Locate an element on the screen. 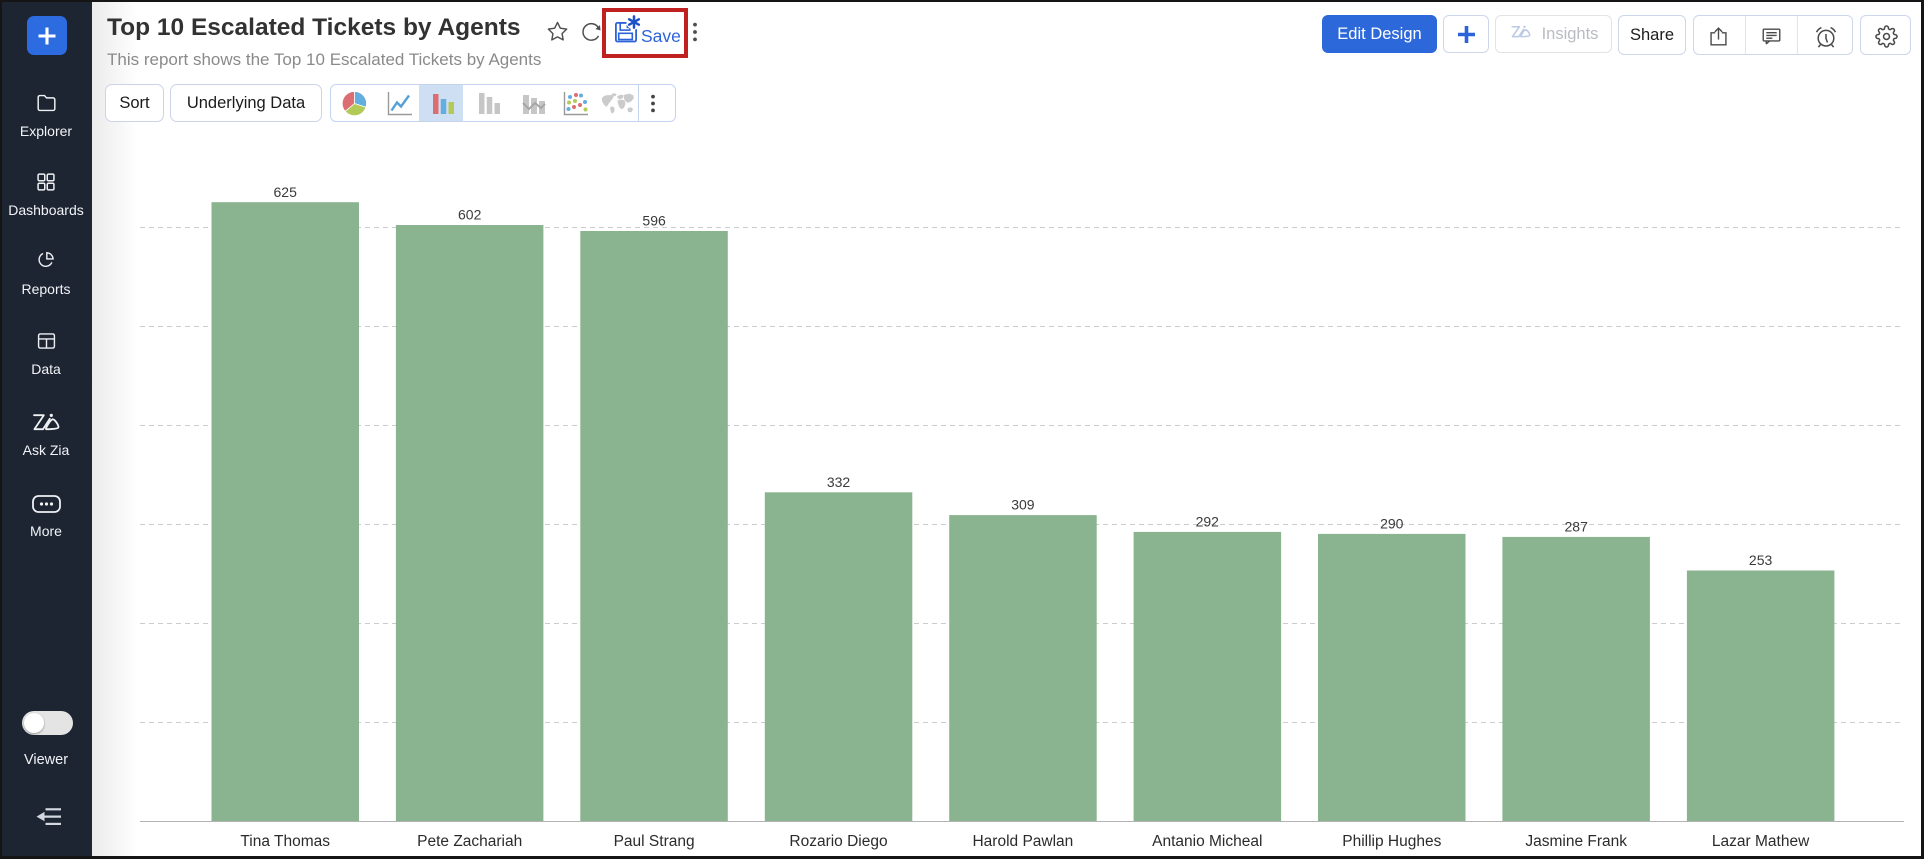 This screenshot has width=1924, height=859. svg-text: Tina Thomas is located at coordinates (285, 841).